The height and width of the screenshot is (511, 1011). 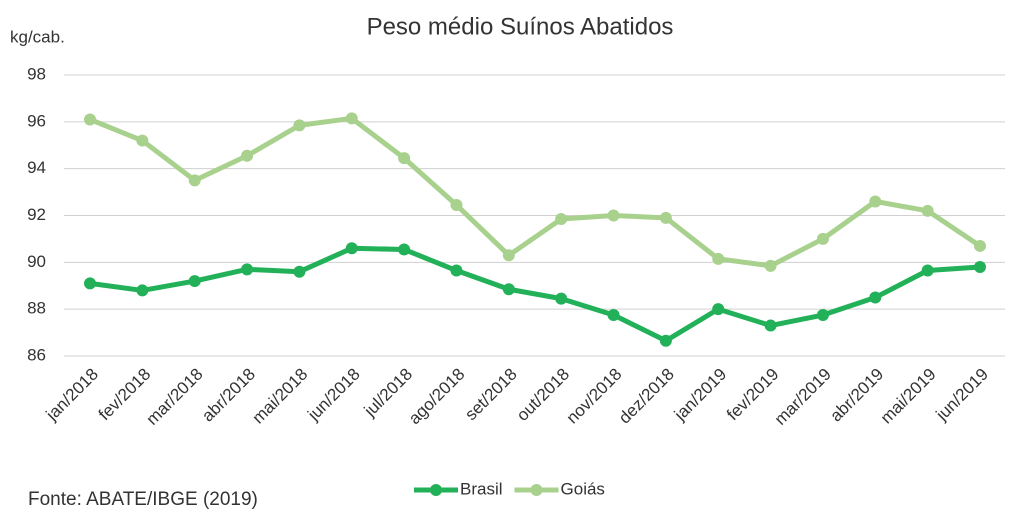 What do you see at coordinates (333, 395) in the screenshot?
I see `x-tick-label: jun/2018` at bounding box center [333, 395].